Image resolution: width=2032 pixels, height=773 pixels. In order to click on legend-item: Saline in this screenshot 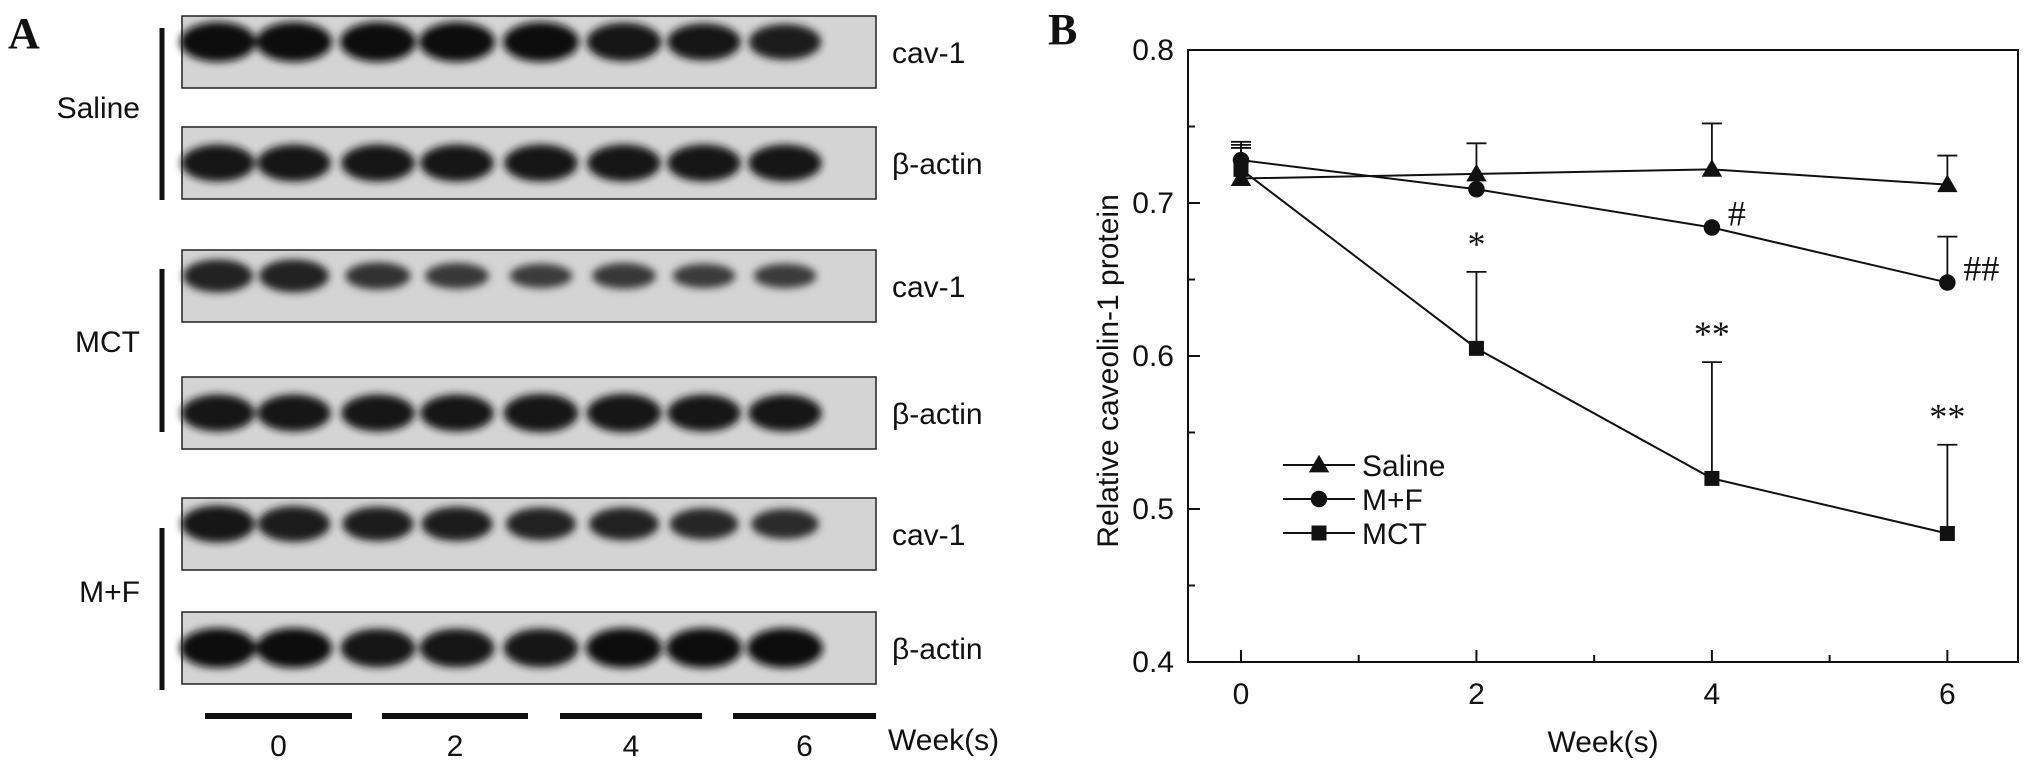, I will do `click(1364, 466)`.